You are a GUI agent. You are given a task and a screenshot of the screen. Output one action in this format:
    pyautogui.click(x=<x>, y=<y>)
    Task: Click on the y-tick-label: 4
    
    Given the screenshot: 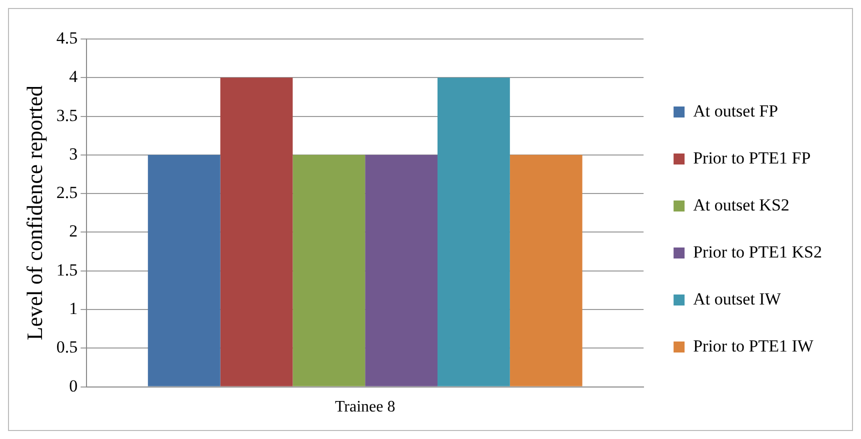 What is the action you would take?
    pyautogui.click(x=73, y=76)
    